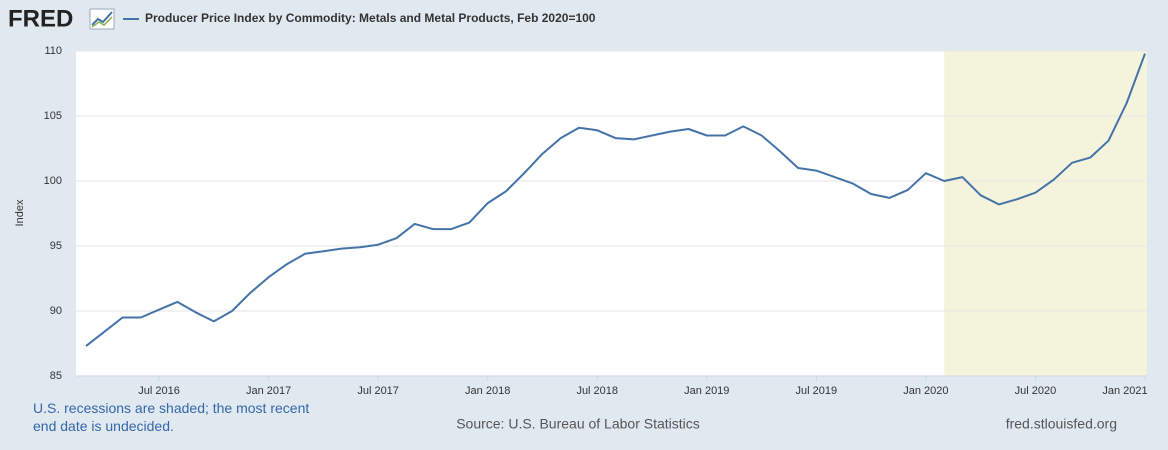  I want to click on recession-band, so click(1045, 213).